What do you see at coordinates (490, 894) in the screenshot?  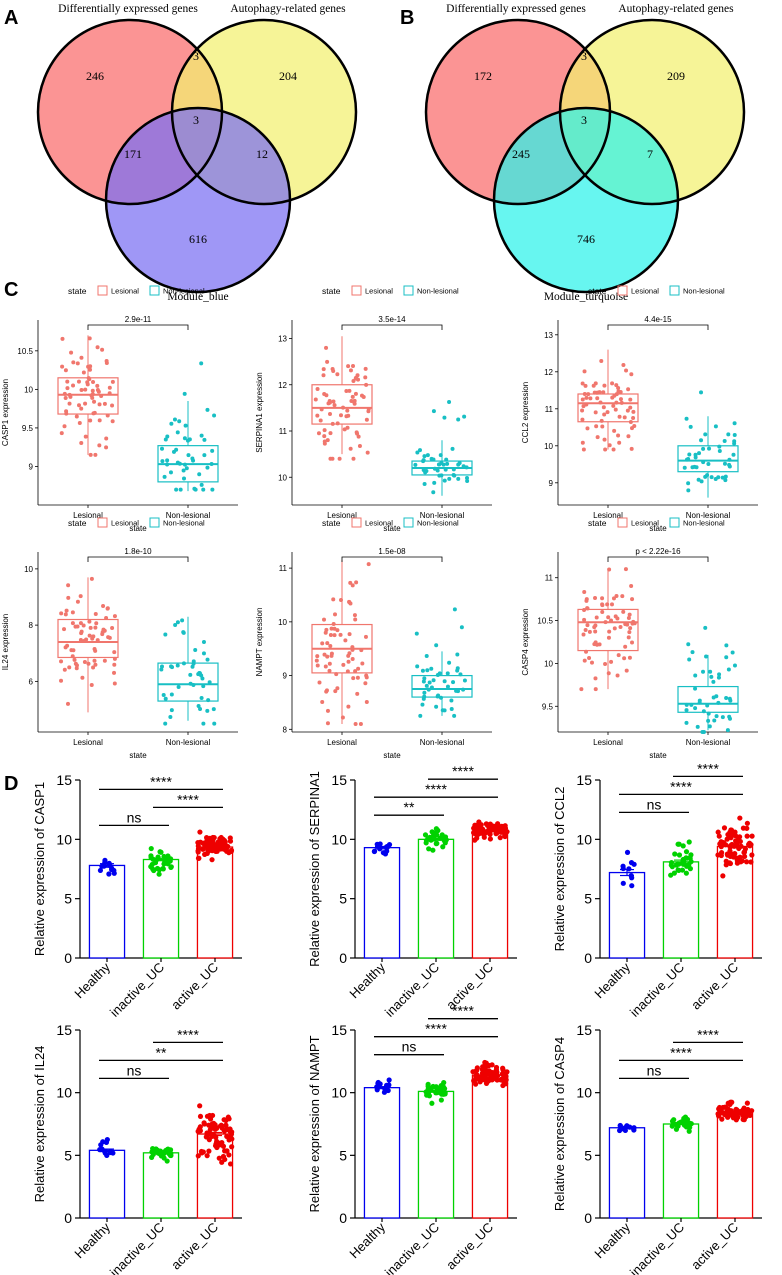 I see `bar` at bounding box center [490, 894].